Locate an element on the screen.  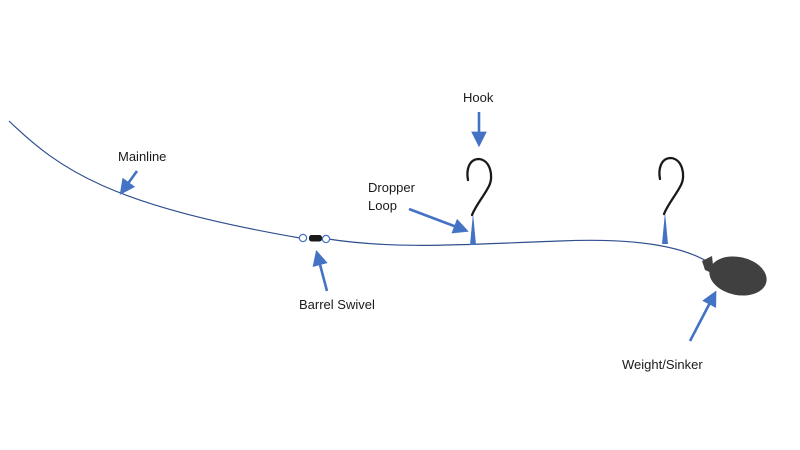
hook-2-icon is located at coordinates (671, 186).